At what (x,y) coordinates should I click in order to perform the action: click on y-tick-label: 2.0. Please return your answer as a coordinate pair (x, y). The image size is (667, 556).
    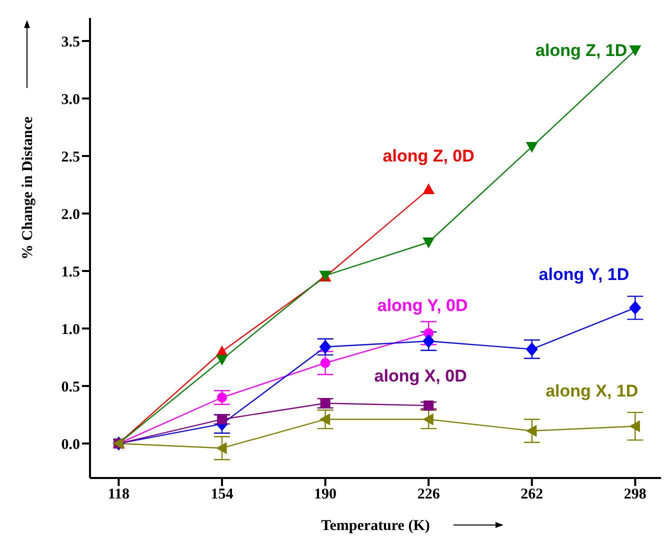
    Looking at the image, I should click on (70, 214).